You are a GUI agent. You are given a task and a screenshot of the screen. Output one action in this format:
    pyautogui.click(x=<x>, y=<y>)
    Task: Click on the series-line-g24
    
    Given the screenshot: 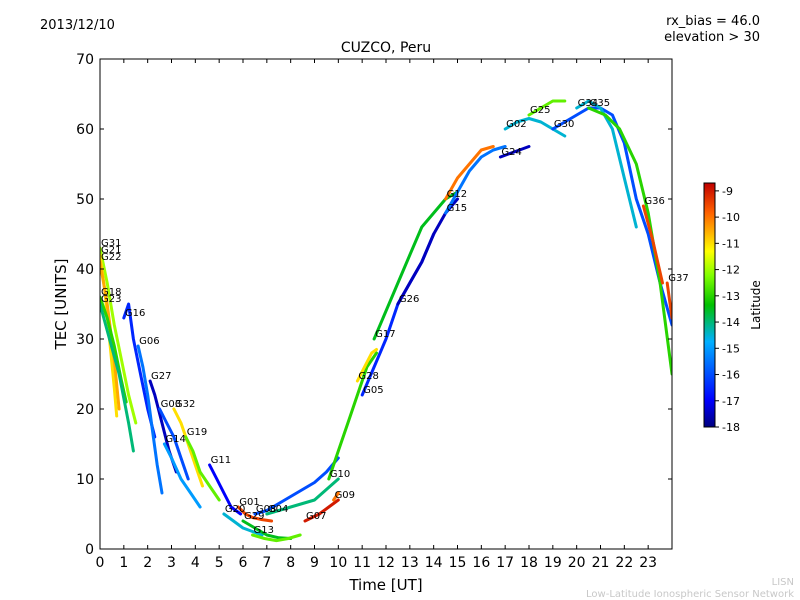 What is the action you would take?
    pyautogui.click(x=514, y=152)
    